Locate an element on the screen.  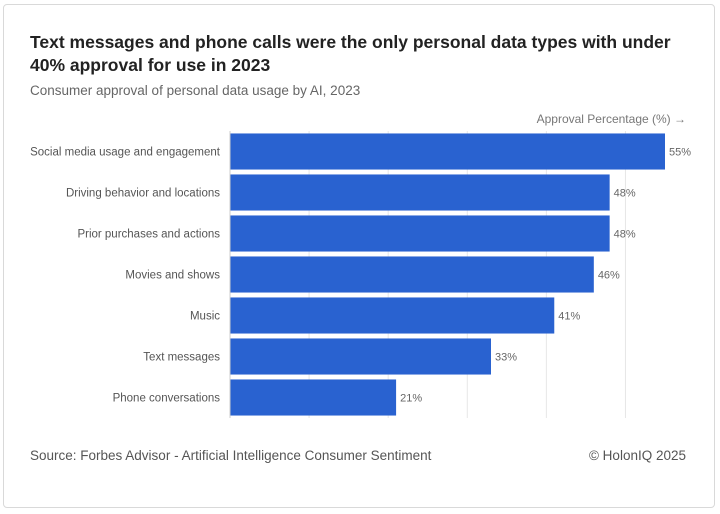
category-label: Driving behavior and locations is located at coordinates (143, 194).